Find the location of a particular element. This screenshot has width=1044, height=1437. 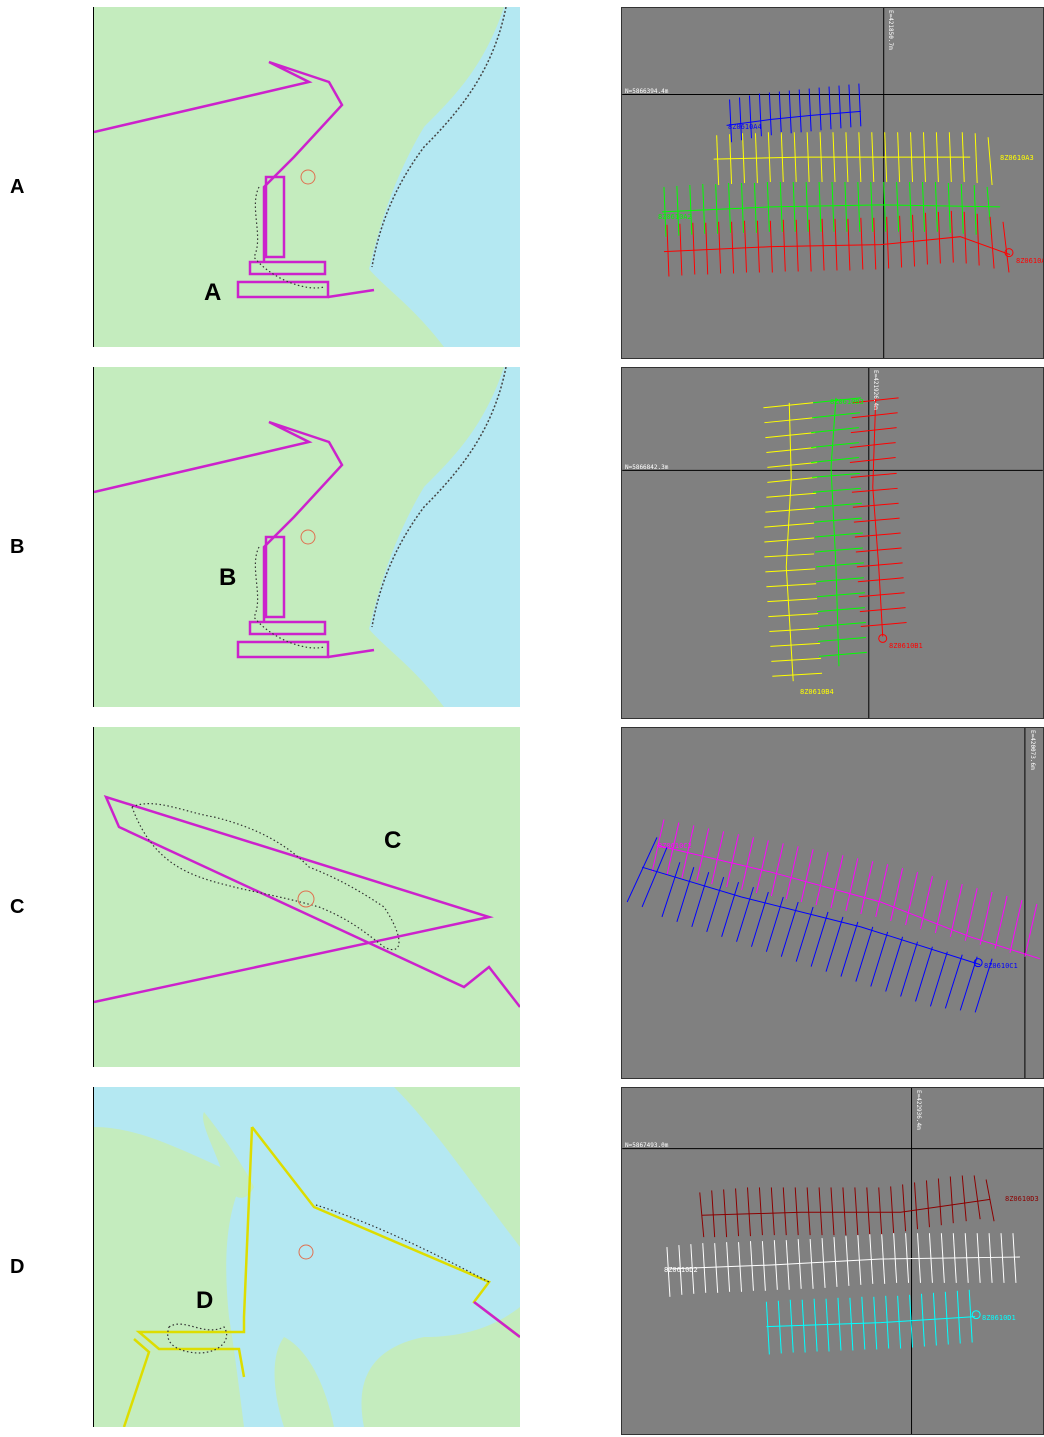

line-label-c2: 8Z0610C2 is located at coordinates (675, 846).